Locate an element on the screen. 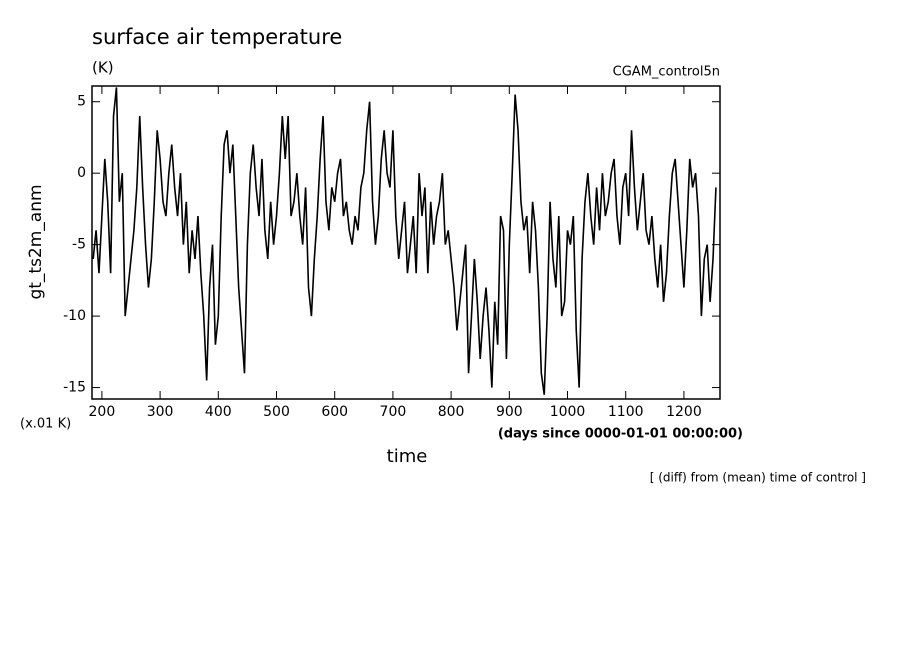 This screenshot has height=654, width=904. y-axis-label: gt_ts2m_anm is located at coordinates (36, 241).